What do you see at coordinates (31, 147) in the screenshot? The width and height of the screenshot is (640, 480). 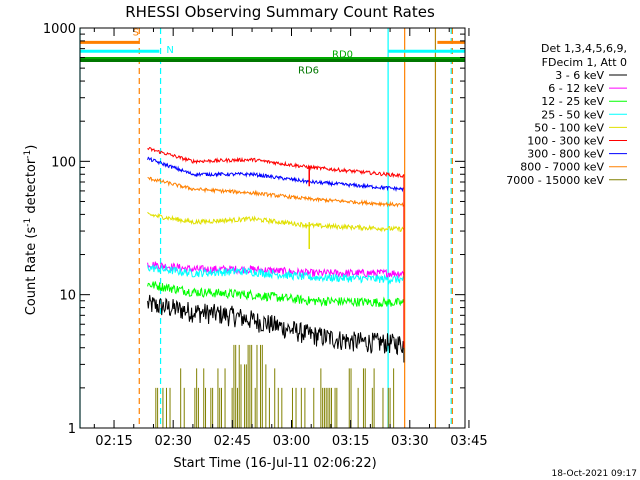 I see `y-axis-label-end: )` at bounding box center [31, 147].